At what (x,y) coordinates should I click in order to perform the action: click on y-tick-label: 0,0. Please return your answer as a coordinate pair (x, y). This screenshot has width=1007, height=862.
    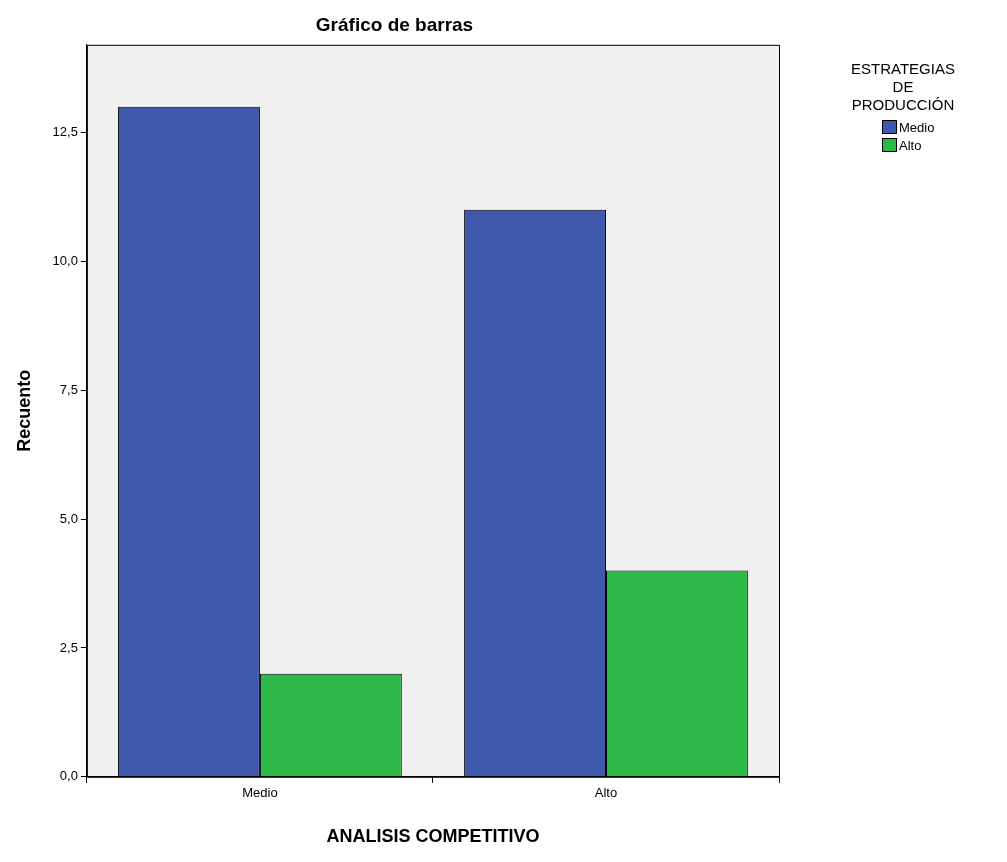
    Looking at the image, I should click on (68, 776).